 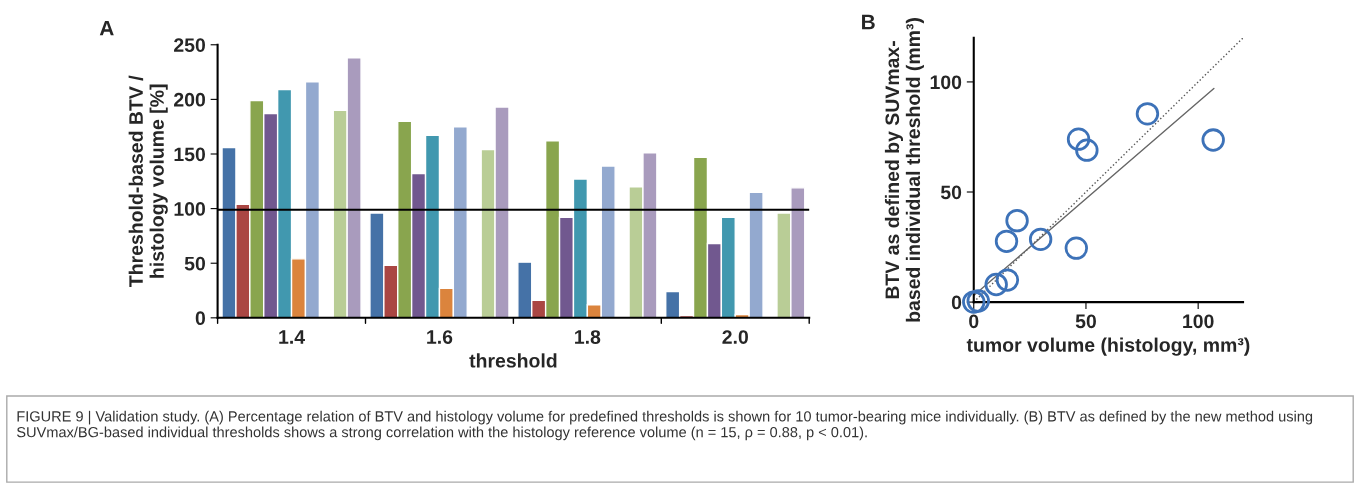 I want to click on y-axis-title: BTV as defined by SUVmax- based individual threshold (mm³), so click(x=904, y=170).